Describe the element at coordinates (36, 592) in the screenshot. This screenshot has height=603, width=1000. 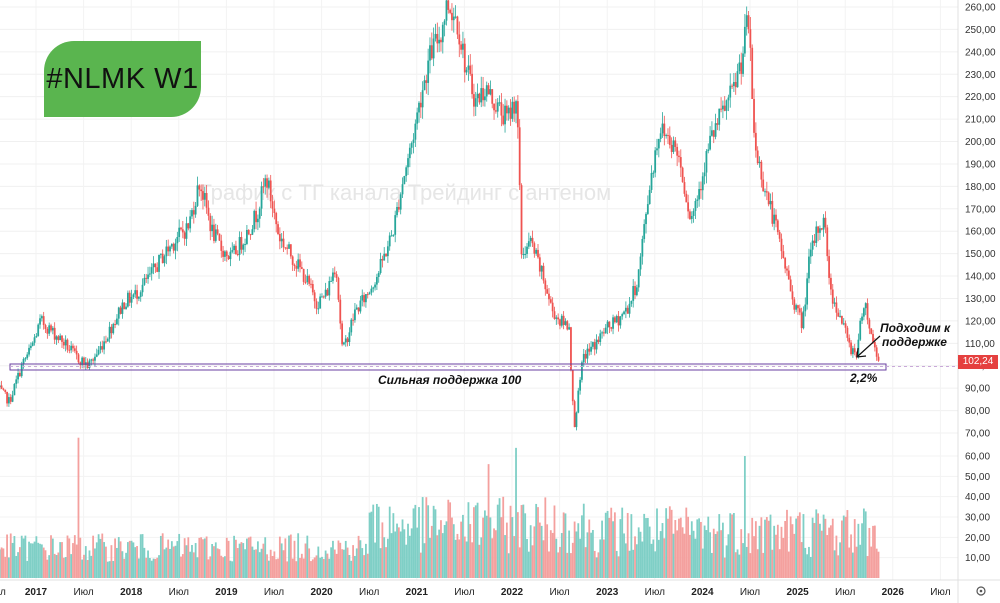
I see `time-tick-label: 2017` at that location.